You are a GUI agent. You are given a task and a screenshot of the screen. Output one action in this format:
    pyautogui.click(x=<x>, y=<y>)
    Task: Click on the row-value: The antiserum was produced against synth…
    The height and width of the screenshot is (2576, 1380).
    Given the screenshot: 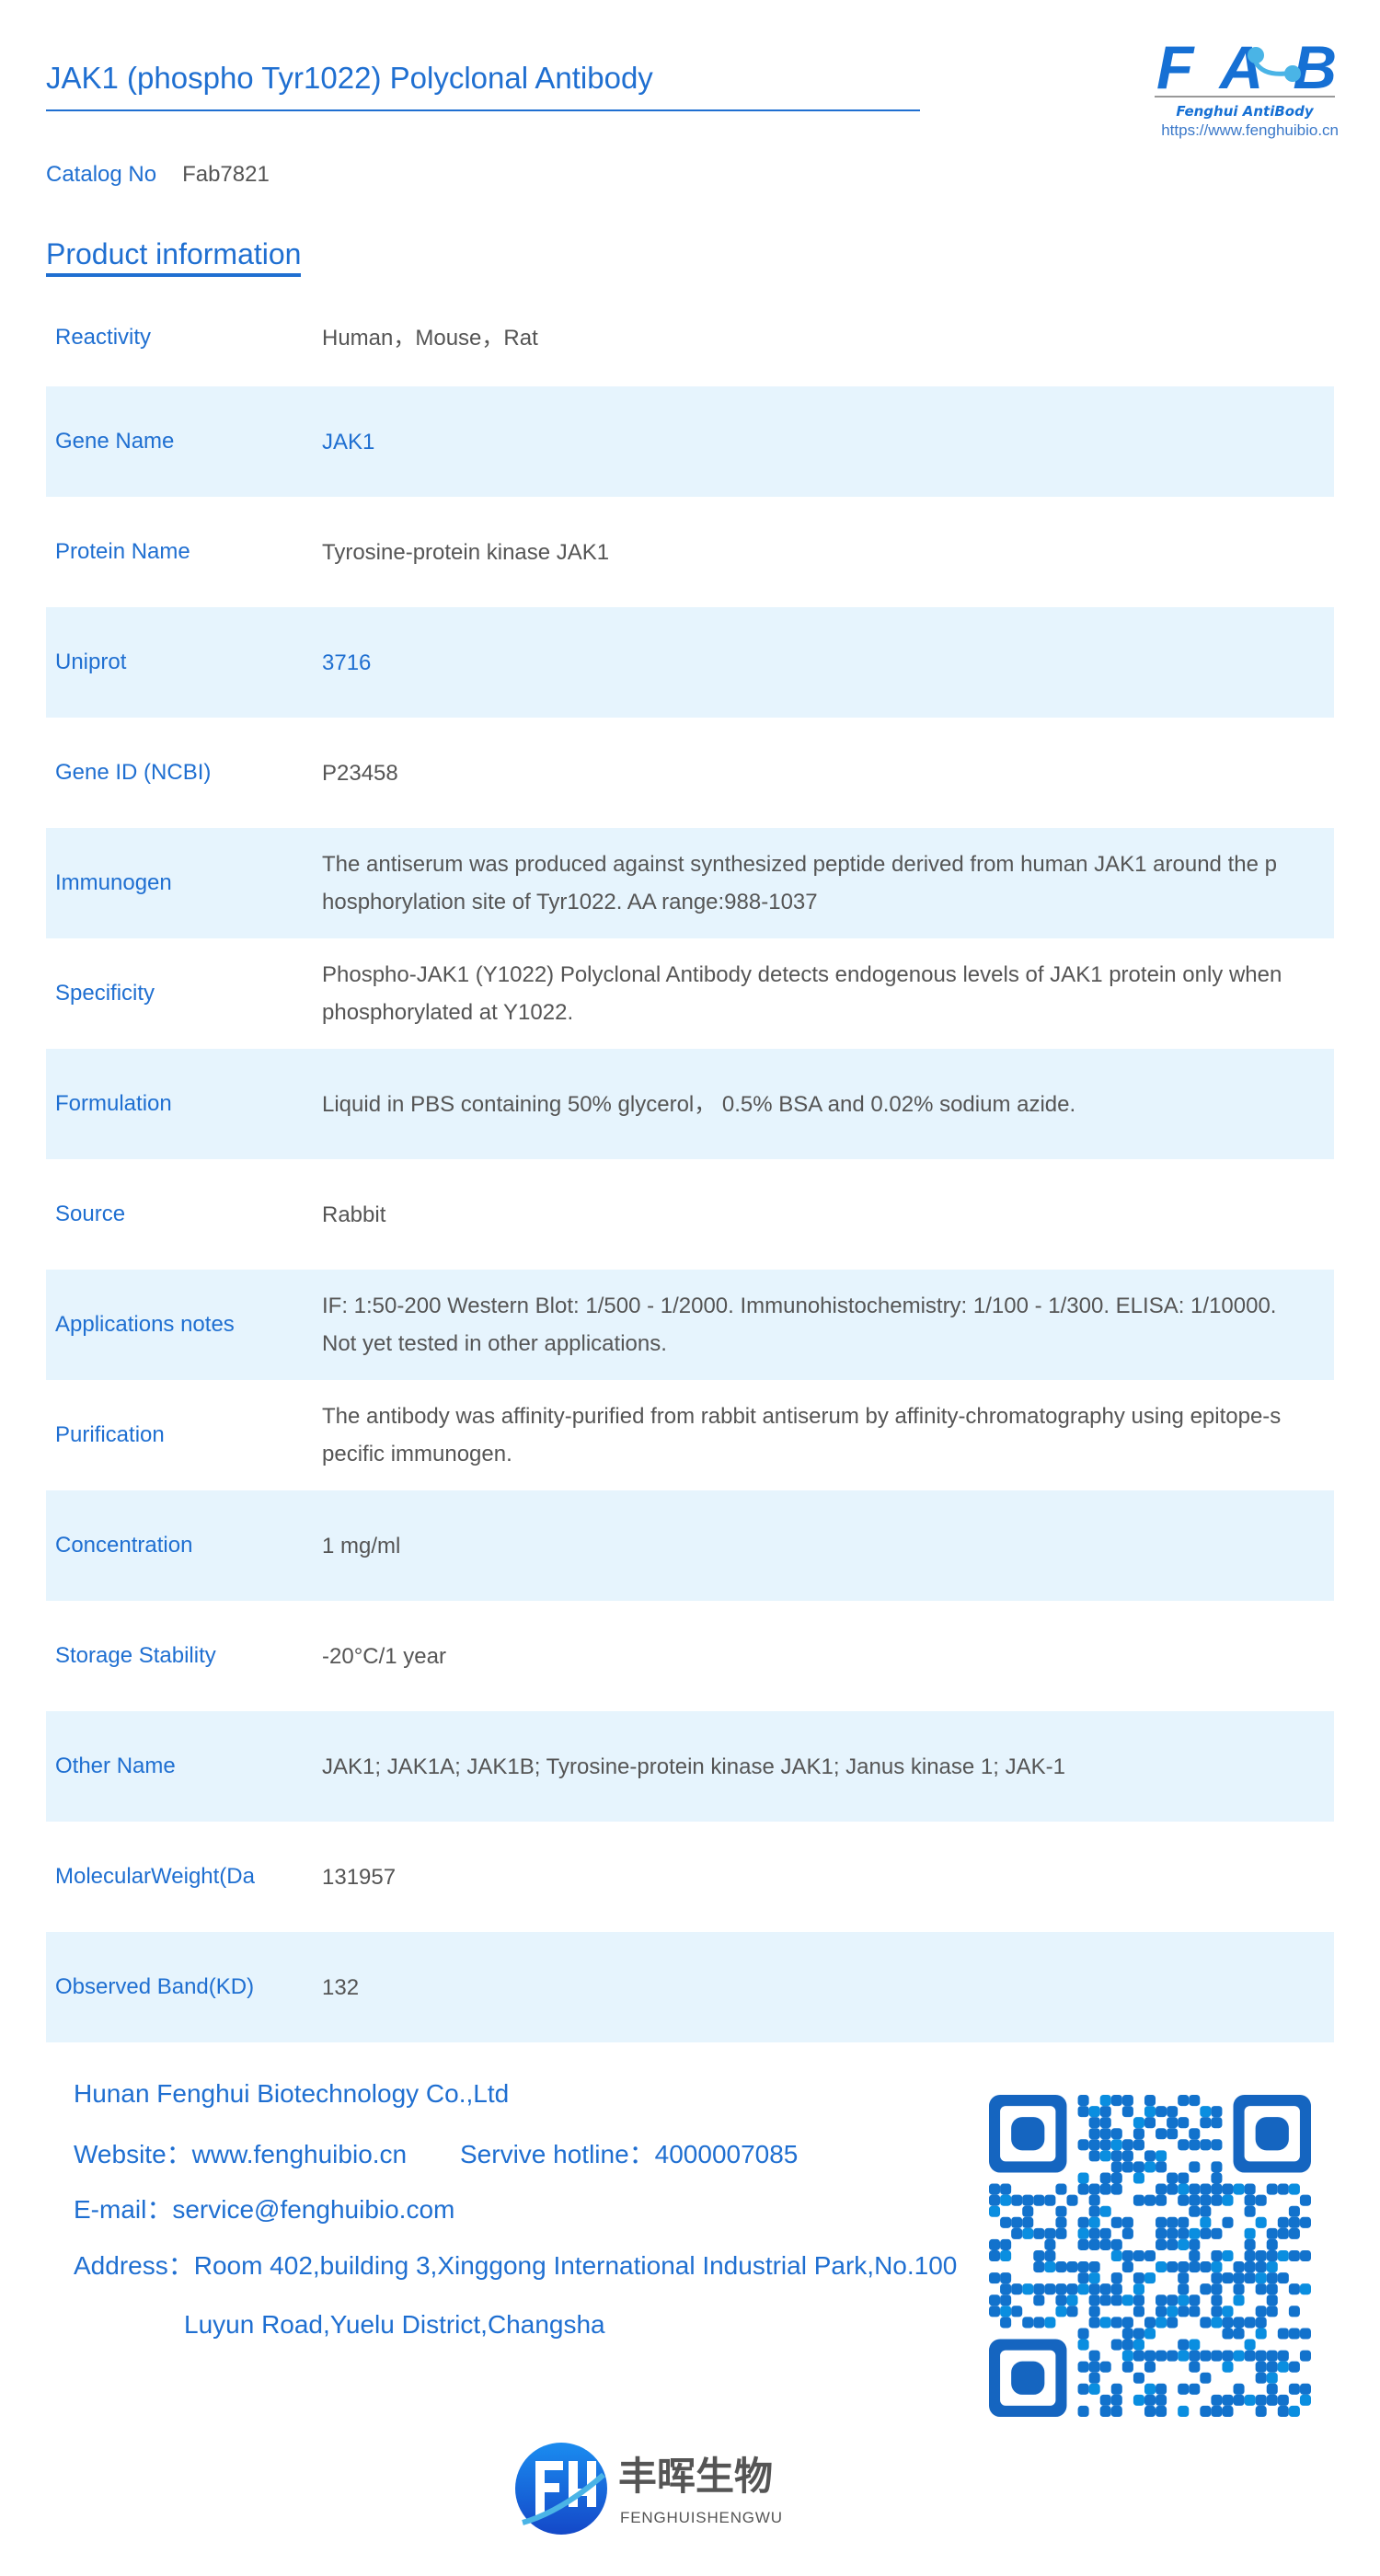 What is the action you would take?
    pyautogui.click(x=799, y=883)
    